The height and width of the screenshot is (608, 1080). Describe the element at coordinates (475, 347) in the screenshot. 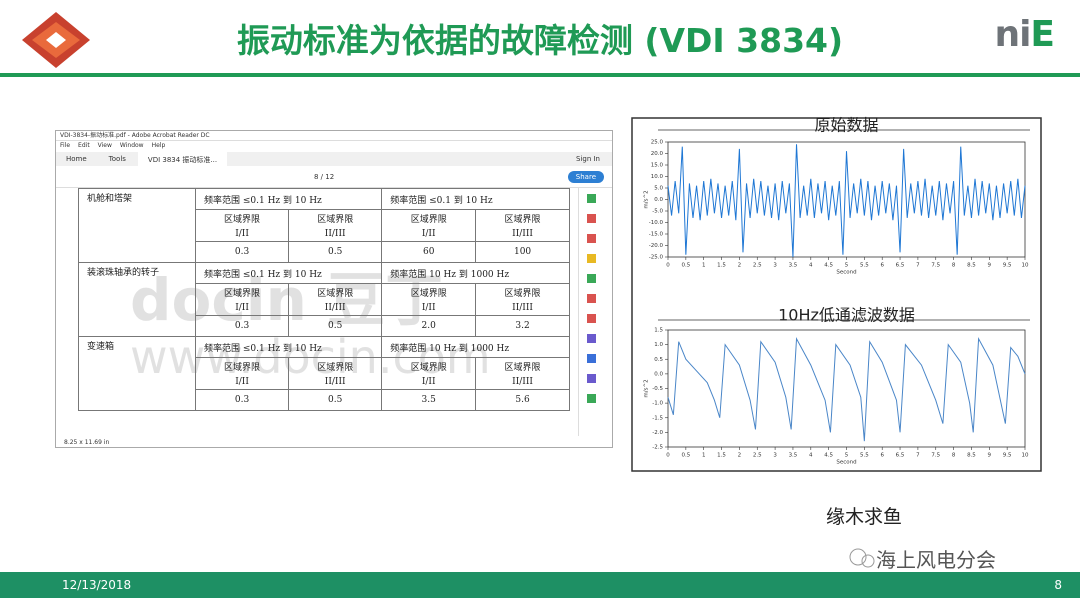

I see `range-cell: 频率范围 10 Hz 到 1000 Hz` at that location.